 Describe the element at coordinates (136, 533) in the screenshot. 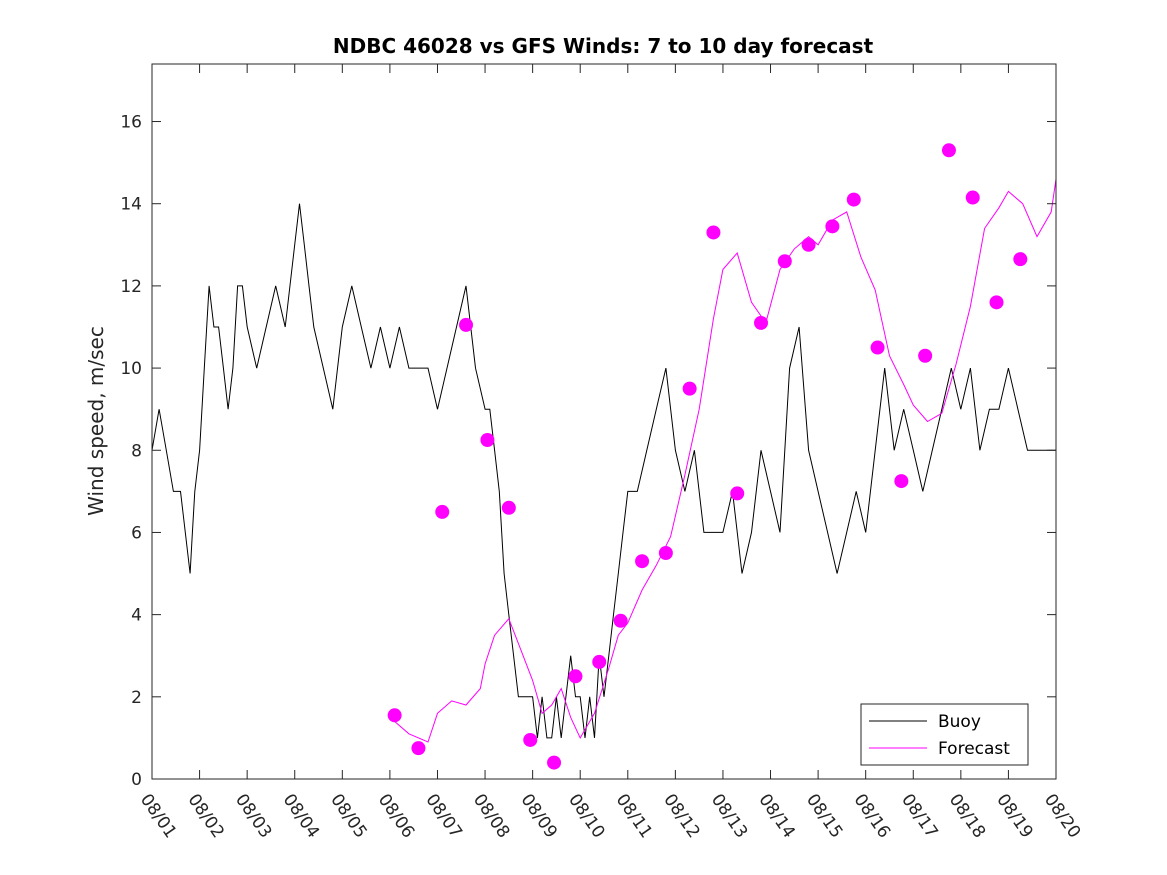

I see `y-tick-label: 6` at that location.